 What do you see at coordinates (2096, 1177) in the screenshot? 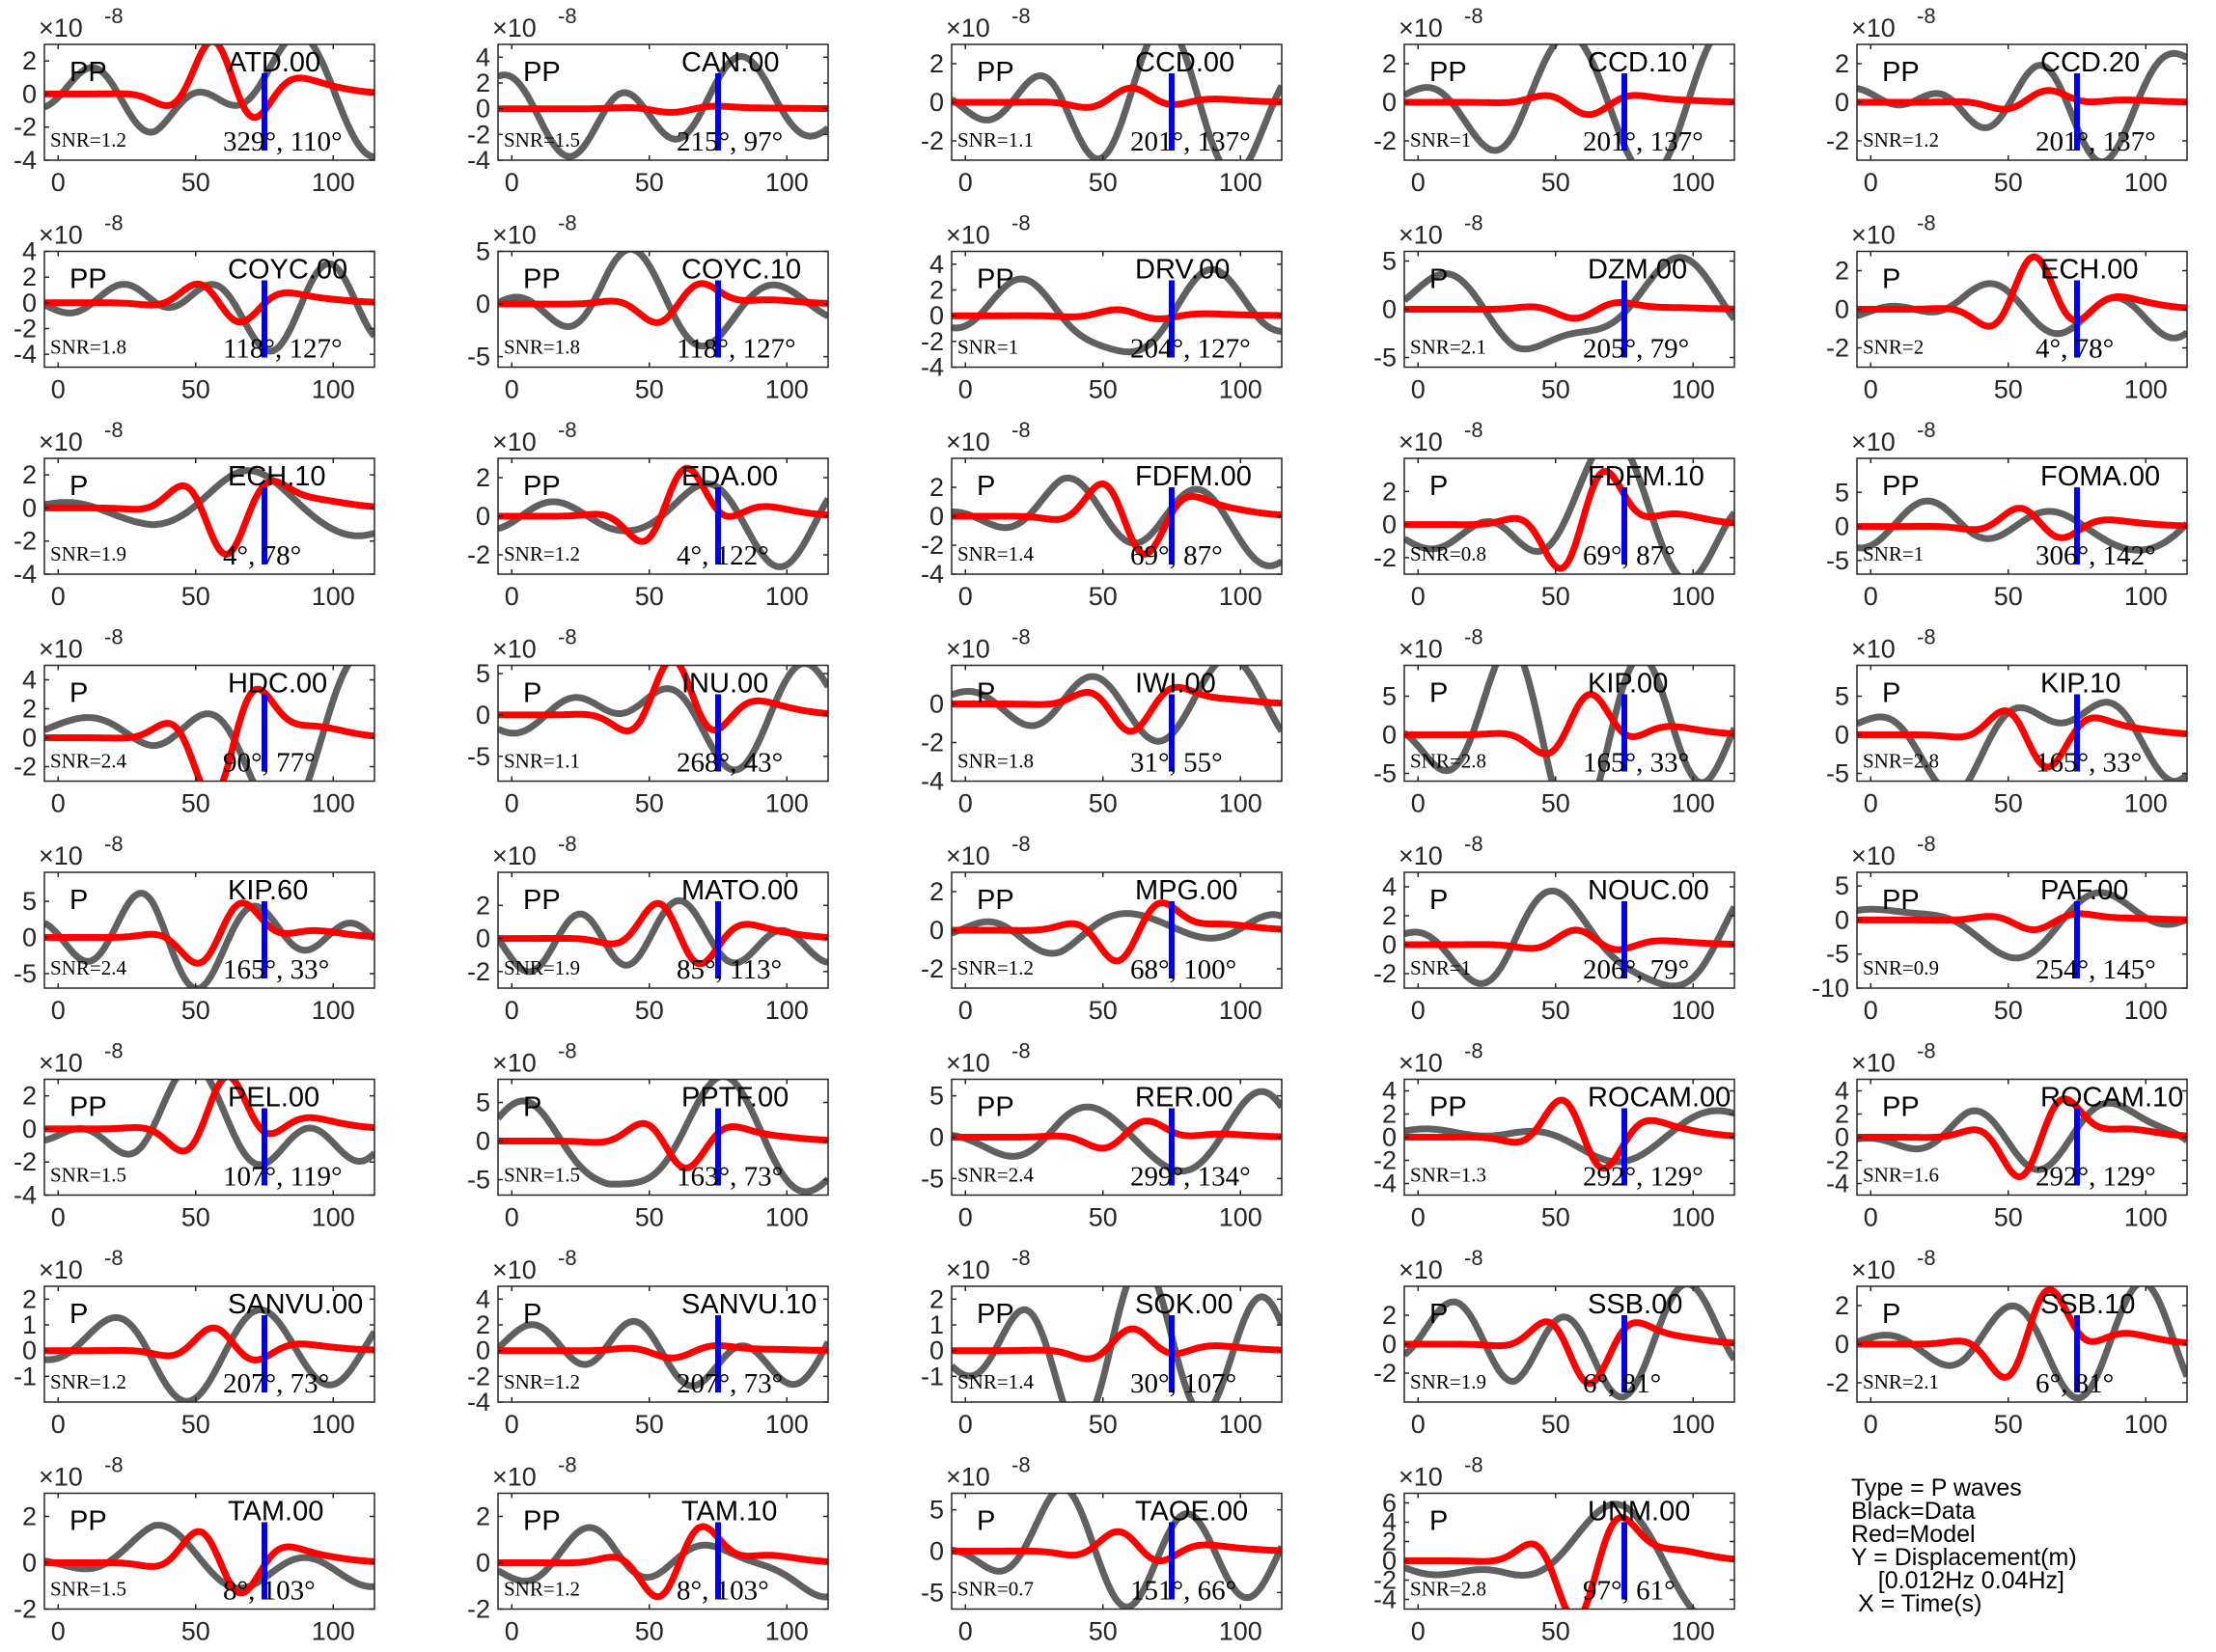
I see `angles-label: 292°, 129°` at bounding box center [2096, 1177].